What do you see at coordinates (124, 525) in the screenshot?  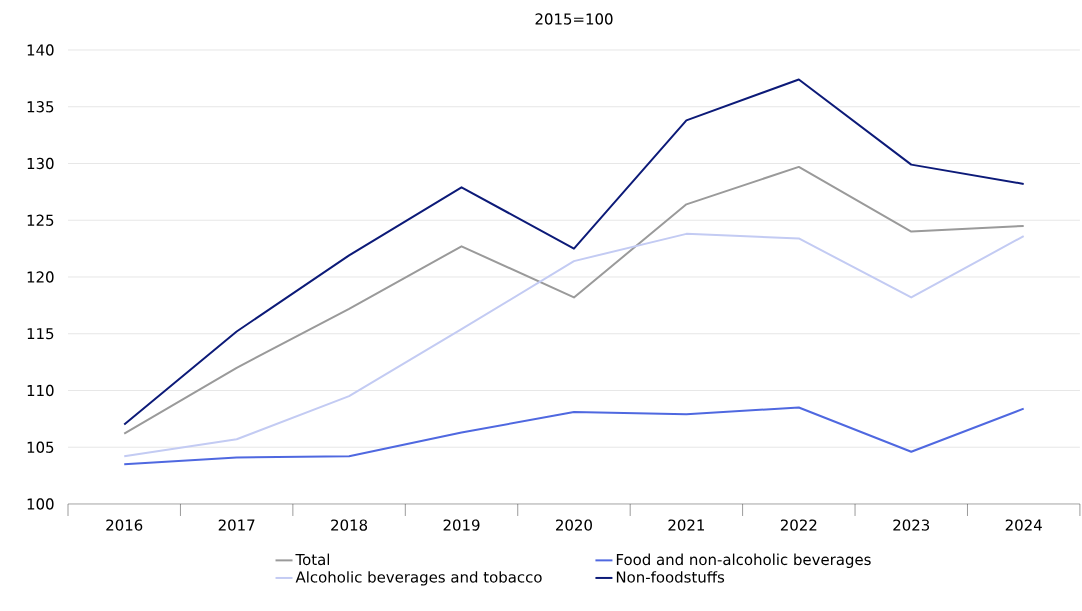 I see `x-tick-label: 2016` at bounding box center [124, 525].